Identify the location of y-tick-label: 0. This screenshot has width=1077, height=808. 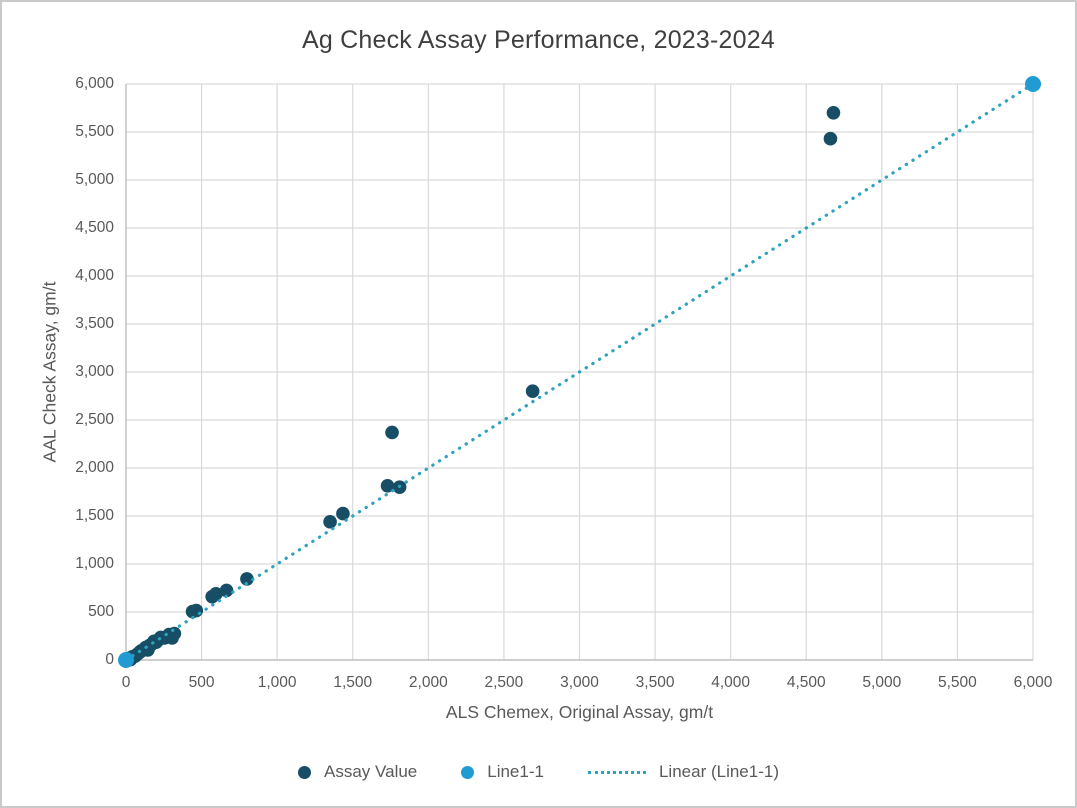
(109, 659).